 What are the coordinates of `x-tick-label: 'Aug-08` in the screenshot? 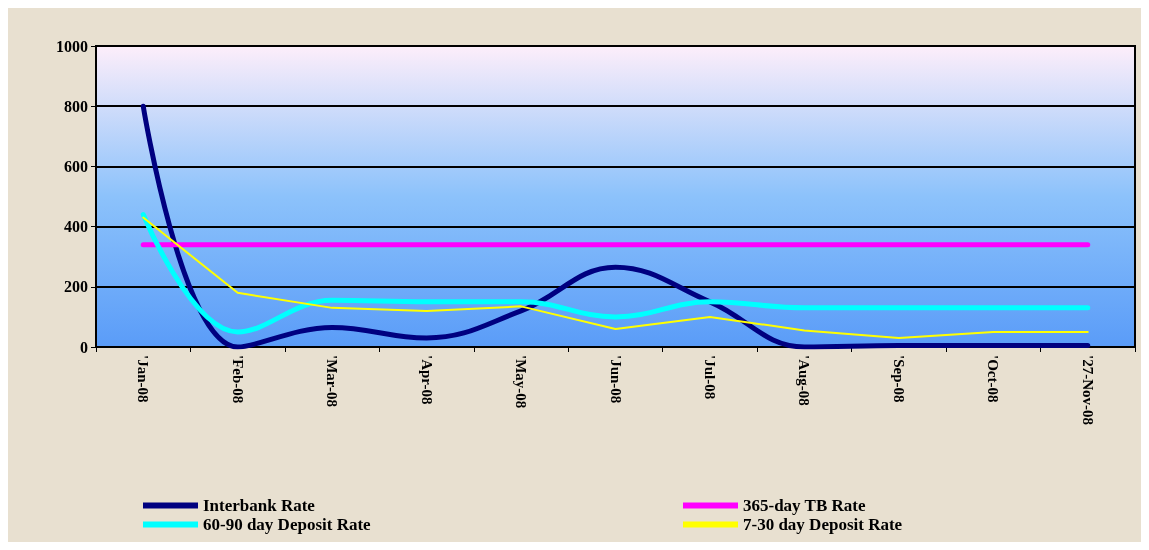 It's located at (804, 380).